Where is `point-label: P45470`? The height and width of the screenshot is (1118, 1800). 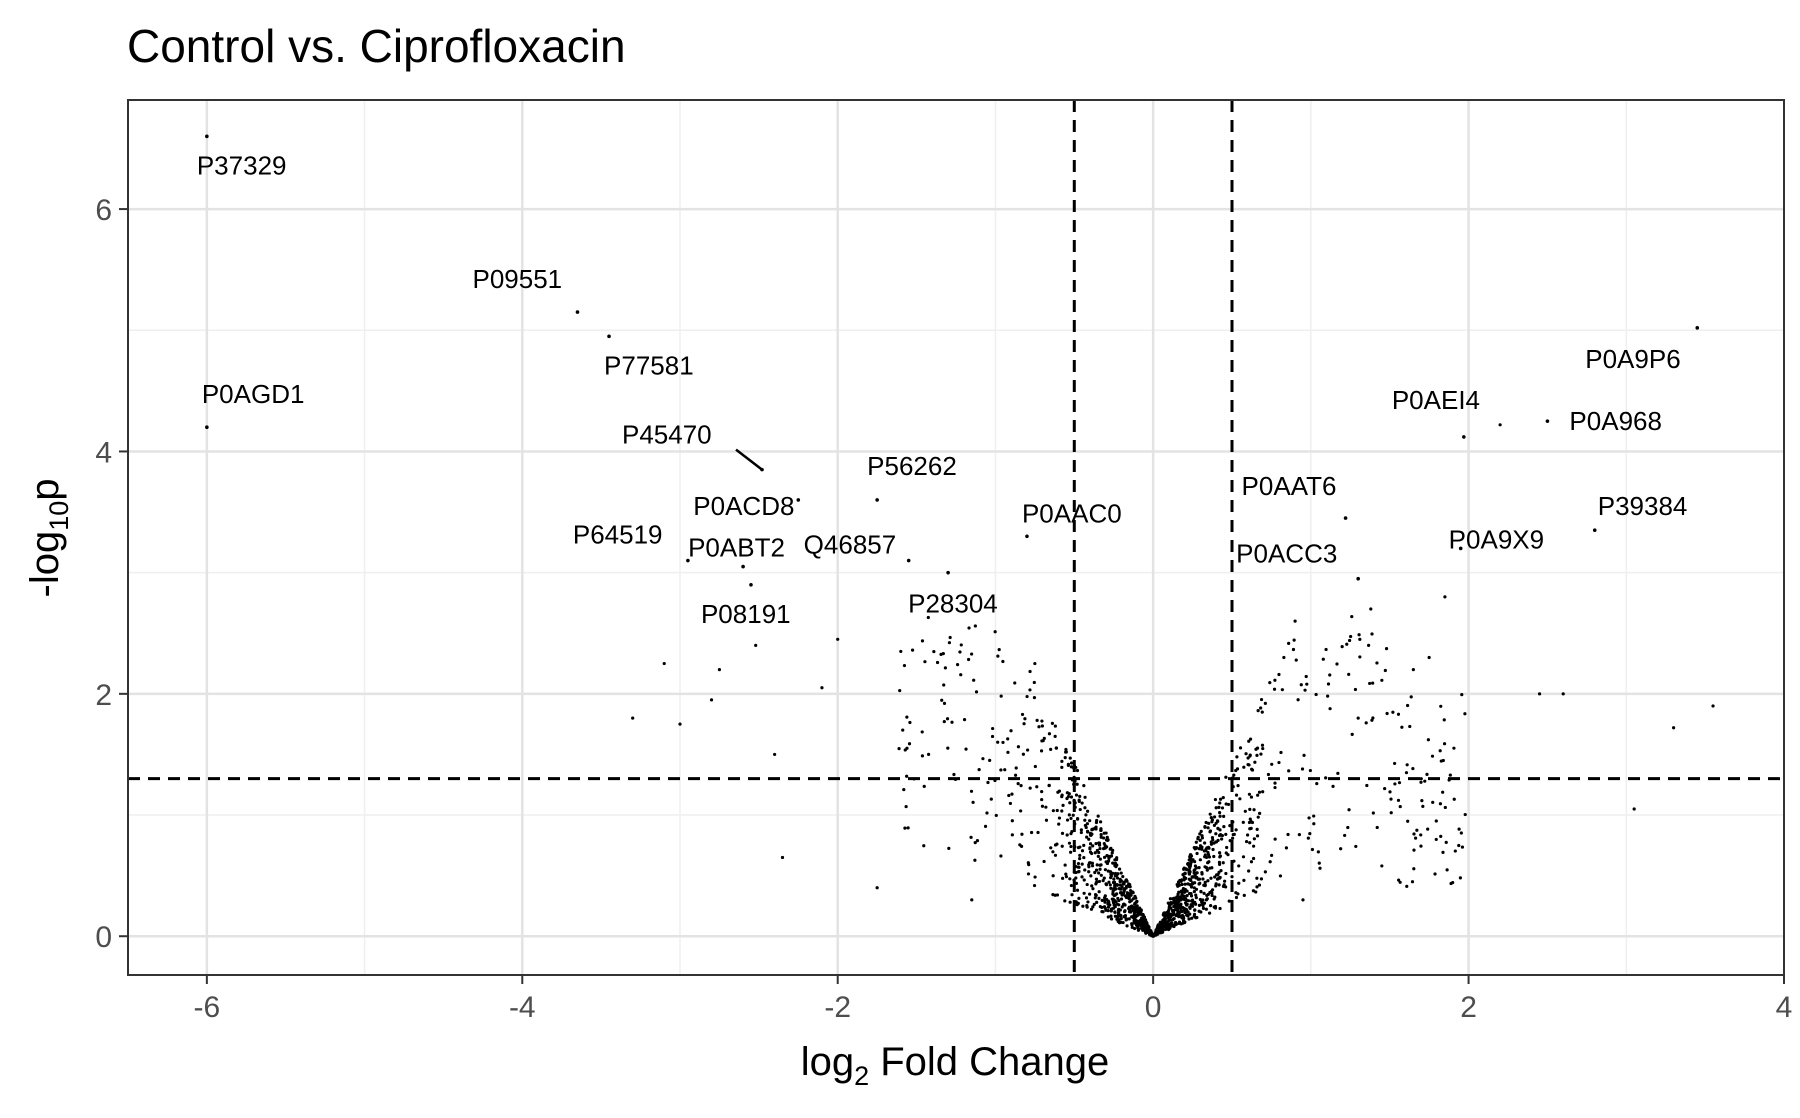 point-label: P45470 is located at coordinates (667, 435).